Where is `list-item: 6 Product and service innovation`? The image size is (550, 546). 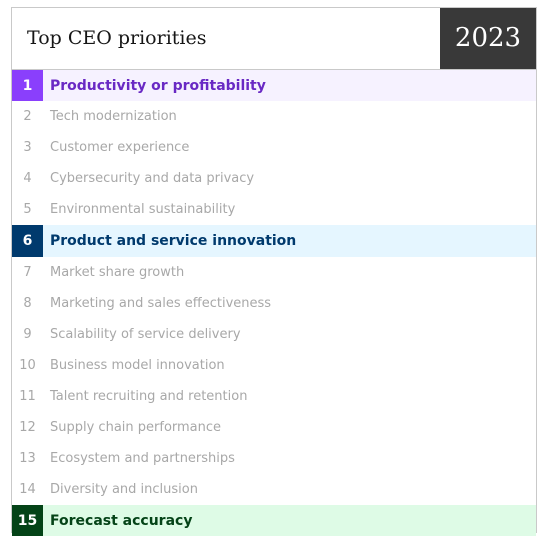
list-item: 6 Product and service innovation is located at coordinates (274, 241).